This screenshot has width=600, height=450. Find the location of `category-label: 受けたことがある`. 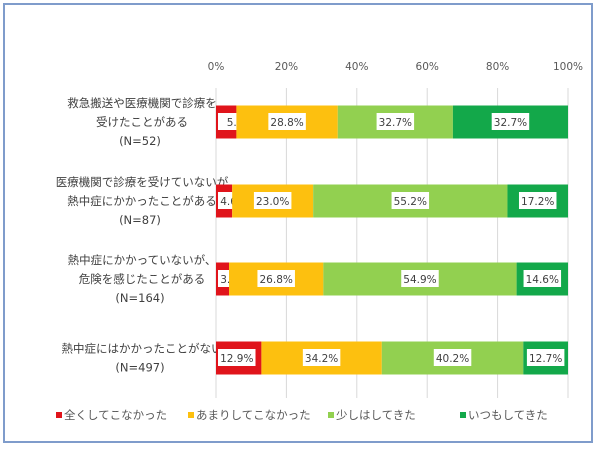

category-label: 受けたことがある is located at coordinates (142, 122).